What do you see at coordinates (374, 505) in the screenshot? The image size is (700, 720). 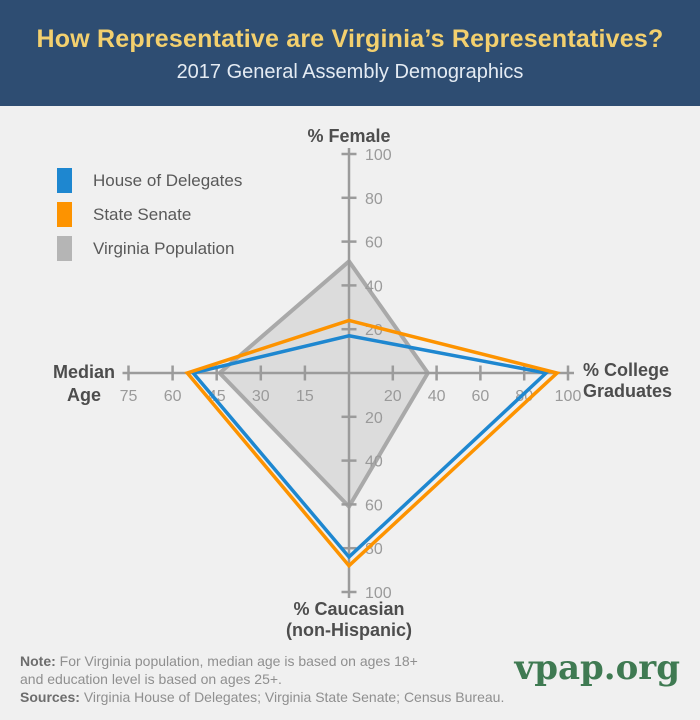 I see `tick-label-caucasian-60: 60` at bounding box center [374, 505].